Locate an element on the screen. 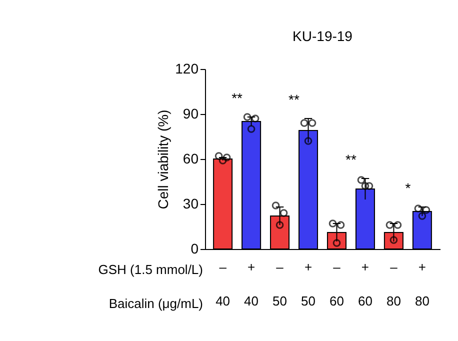 This screenshot has height=341, width=458. chart-title: KU-19-19 is located at coordinates (322, 36).